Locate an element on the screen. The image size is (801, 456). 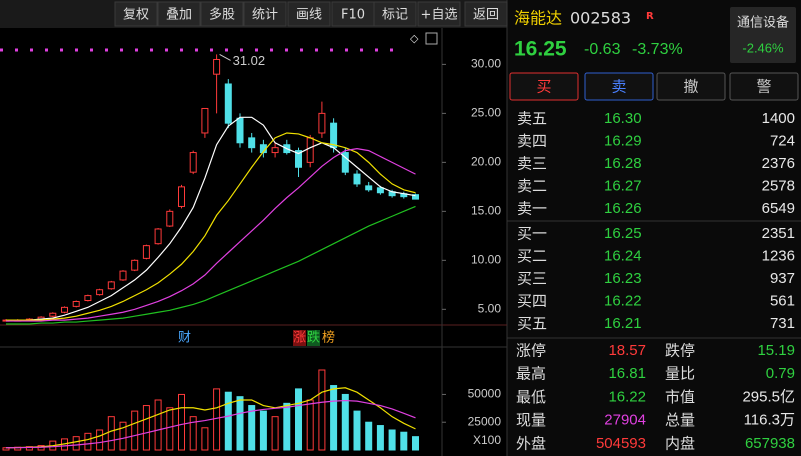
level-label: 买二 is located at coordinates (532, 256).